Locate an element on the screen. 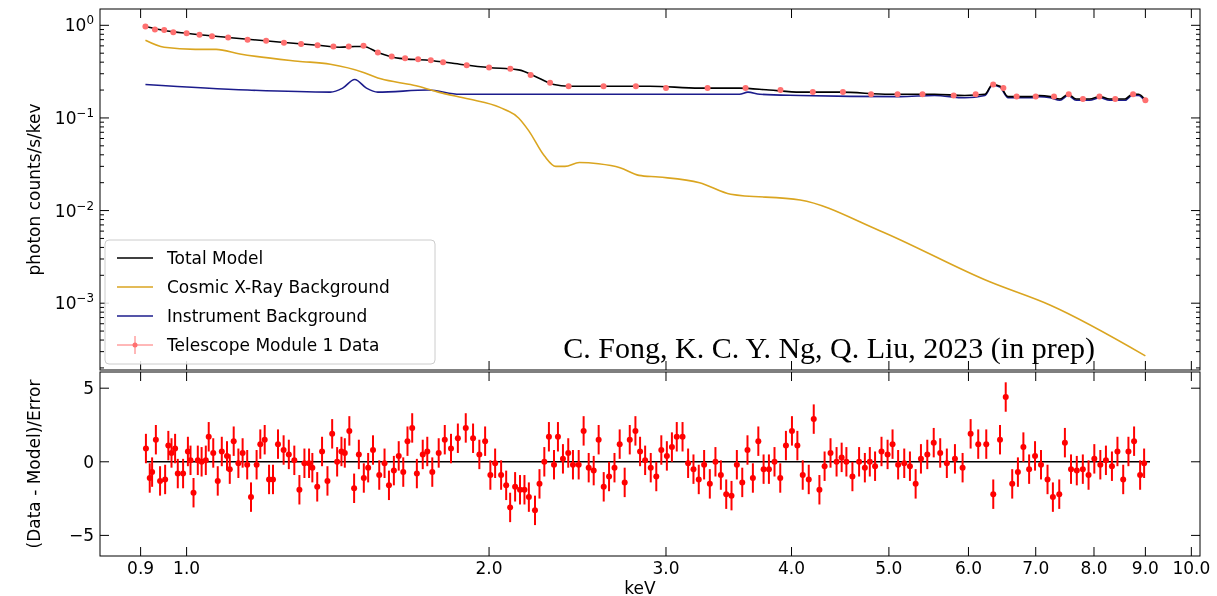  y-axis-title: photon counts/s/kev is located at coordinates (34, 189).